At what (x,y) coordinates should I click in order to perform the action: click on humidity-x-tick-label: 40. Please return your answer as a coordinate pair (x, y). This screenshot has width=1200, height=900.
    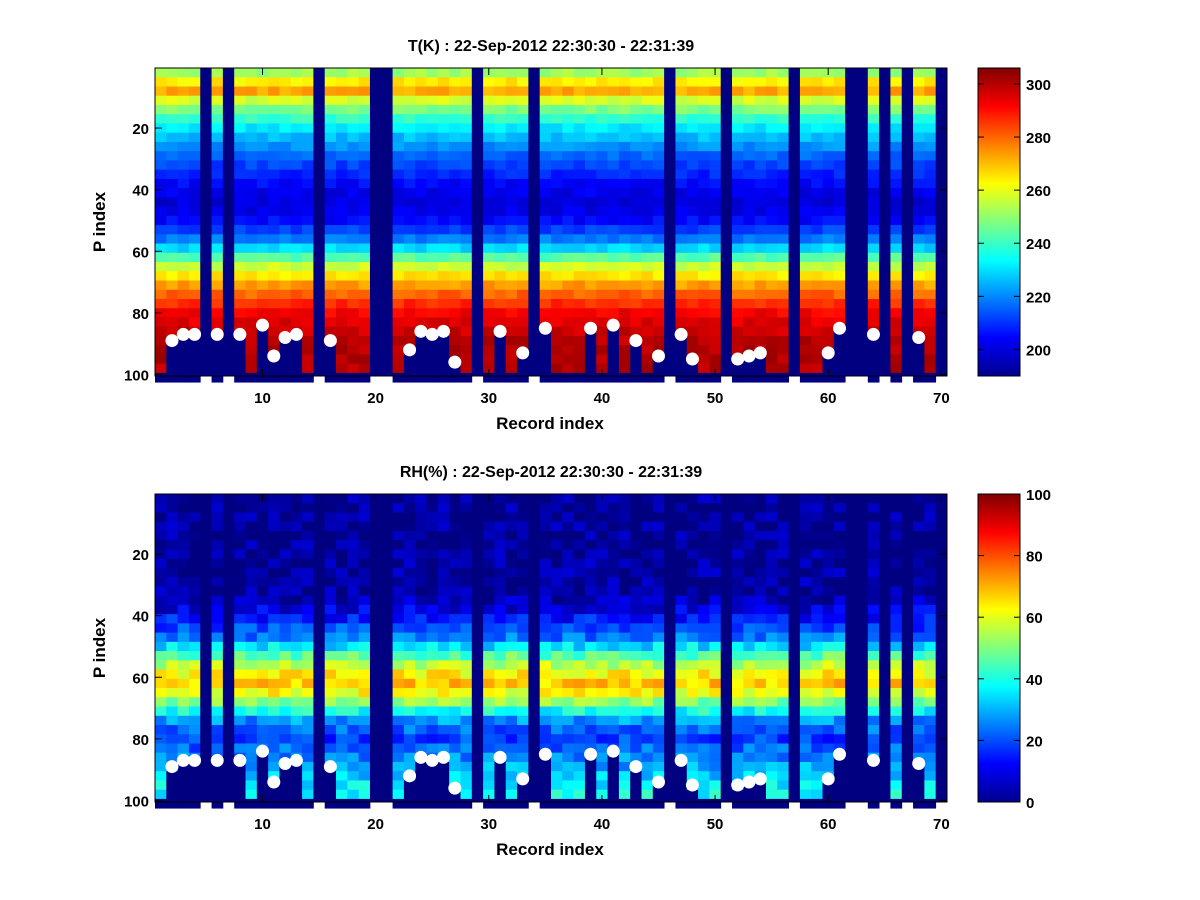
    Looking at the image, I should click on (602, 824).